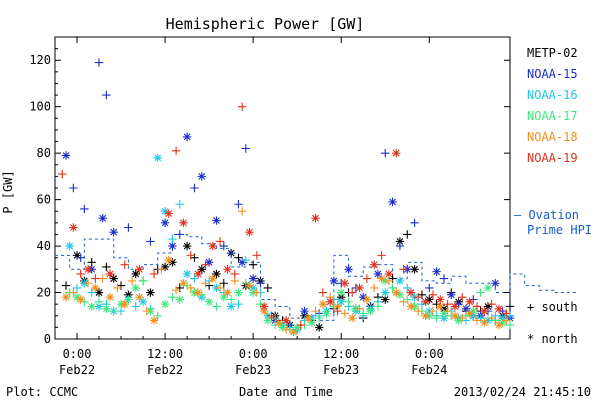 This screenshot has height=400, width=600. Describe the element at coordinates (552, 307) in the screenshot. I see `legend-south-symbol: + south` at that location.